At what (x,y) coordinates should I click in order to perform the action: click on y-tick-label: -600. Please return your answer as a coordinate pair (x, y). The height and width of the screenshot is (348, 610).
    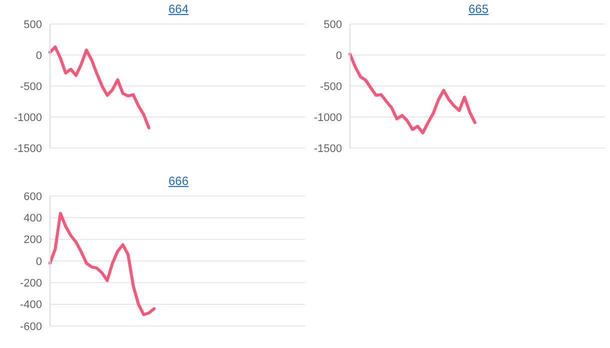
    Looking at the image, I should click on (31, 326).